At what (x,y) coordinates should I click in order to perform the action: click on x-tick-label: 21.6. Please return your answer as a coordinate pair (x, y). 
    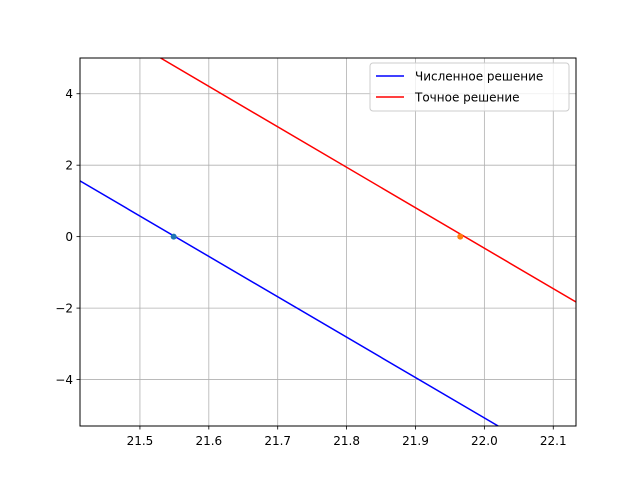
    Looking at the image, I should click on (208, 441).